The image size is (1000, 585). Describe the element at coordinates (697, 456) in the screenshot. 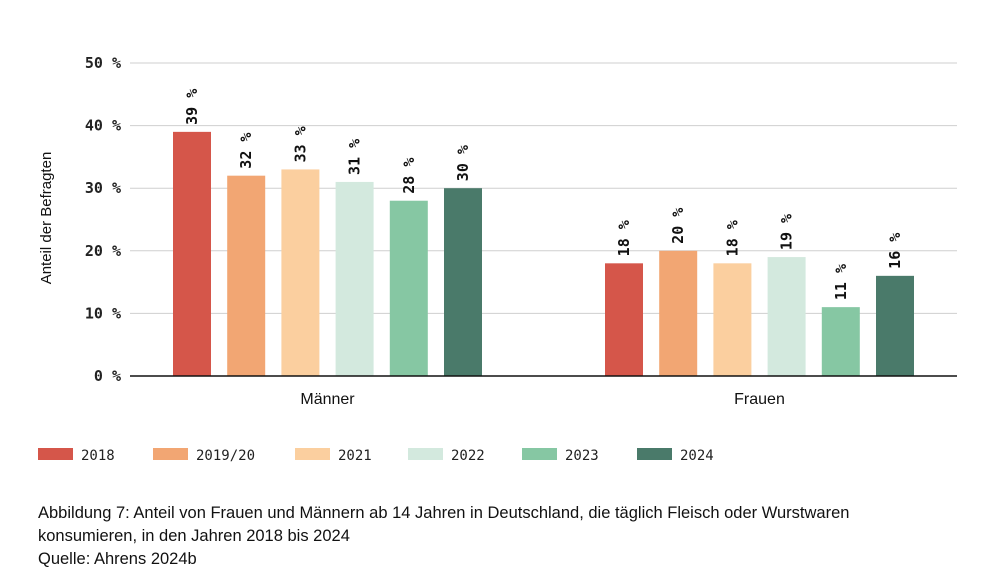

I see `legend-label: 2024` at that location.